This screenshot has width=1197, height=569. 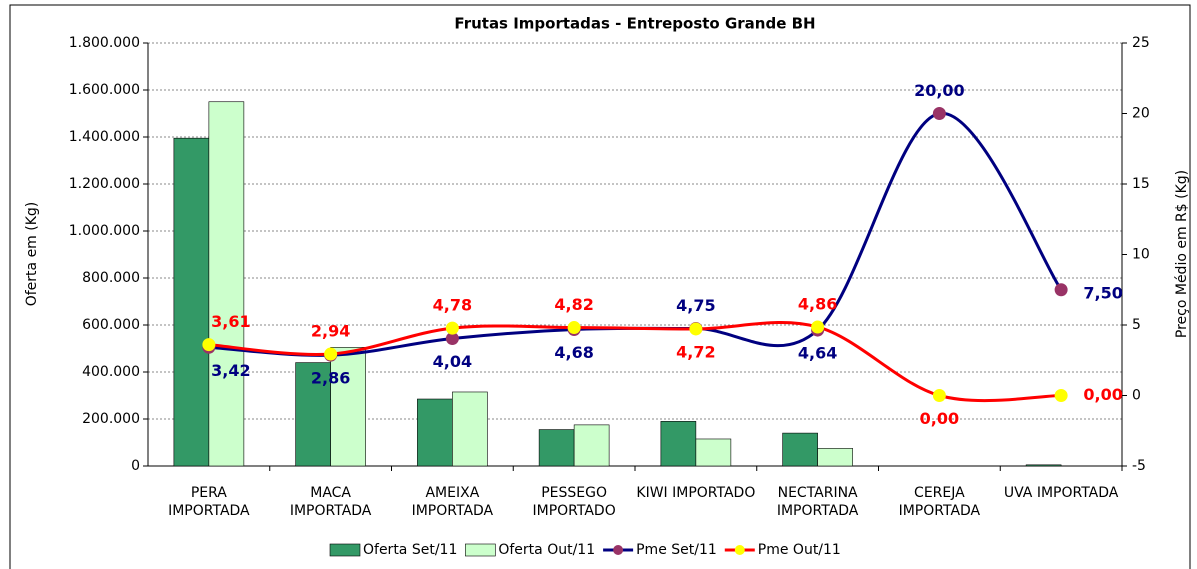 What do you see at coordinates (452, 502) in the screenshot?
I see `x-tick-label: AMEIXA IMPORTADA` at bounding box center [452, 502].